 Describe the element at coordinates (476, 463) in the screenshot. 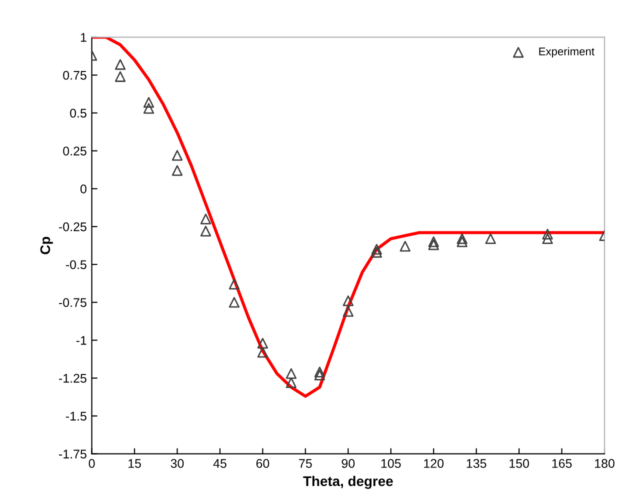

I see `x-tick-label: 135` at that location.